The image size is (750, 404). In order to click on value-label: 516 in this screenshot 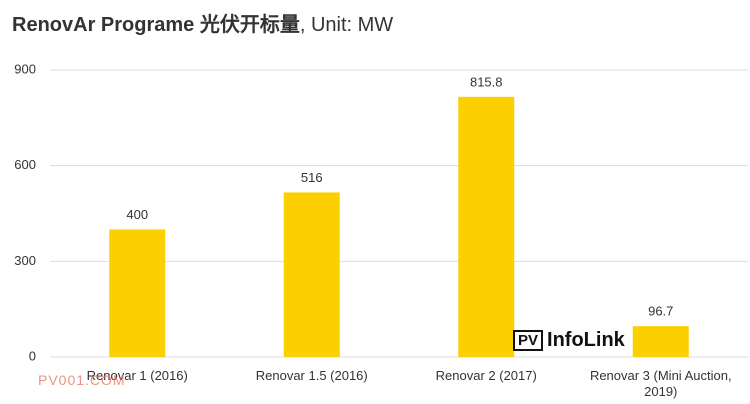, I will do `click(312, 177)`.